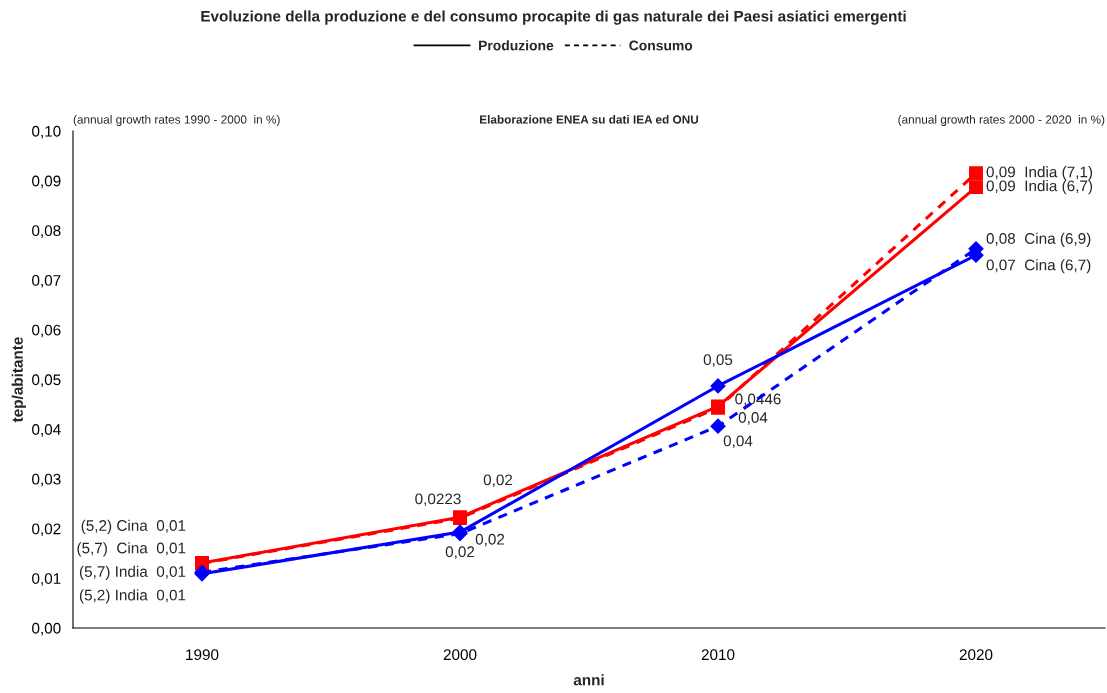  What do you see at coordinates (1038, 239) in the screenshot?
I see `data-label: 0,08 Cina (6,9)` at bounding box center [1038, 239].